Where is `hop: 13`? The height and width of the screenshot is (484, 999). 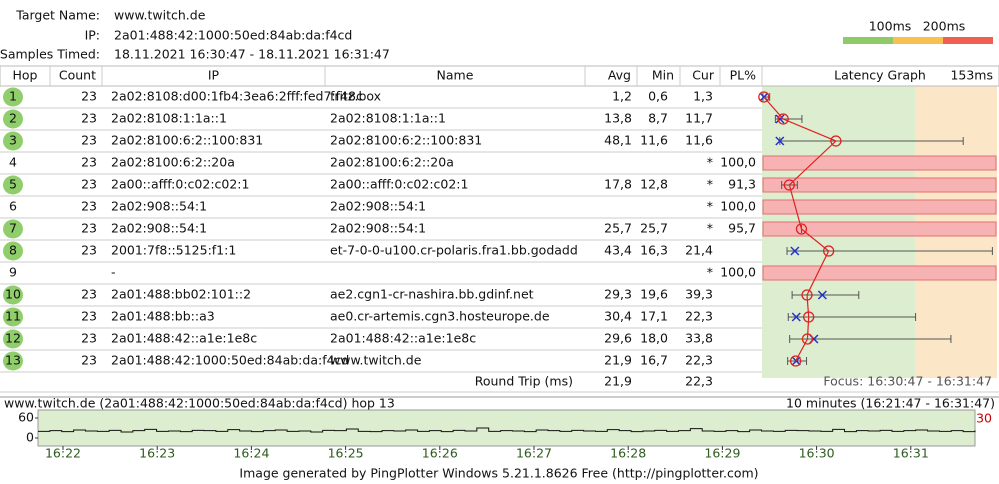
hop: 13 is located at coordinates (13, 360).